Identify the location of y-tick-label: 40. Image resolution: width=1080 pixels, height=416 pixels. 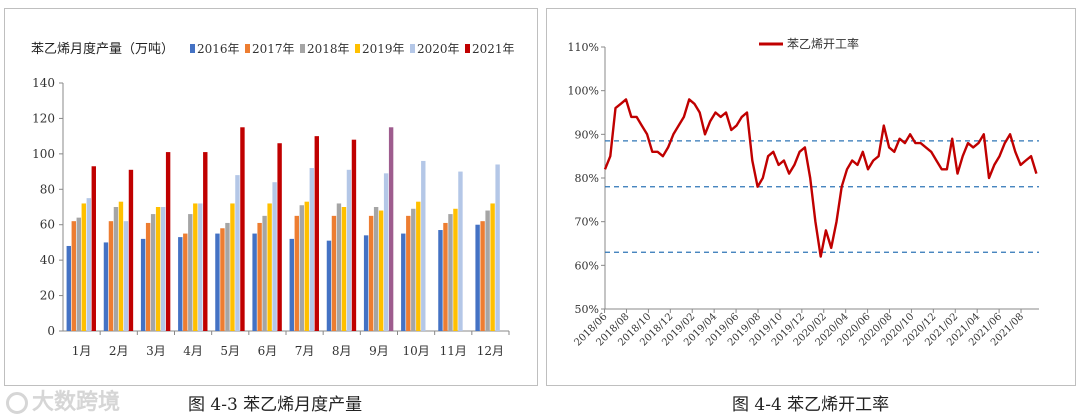
(47, 260).